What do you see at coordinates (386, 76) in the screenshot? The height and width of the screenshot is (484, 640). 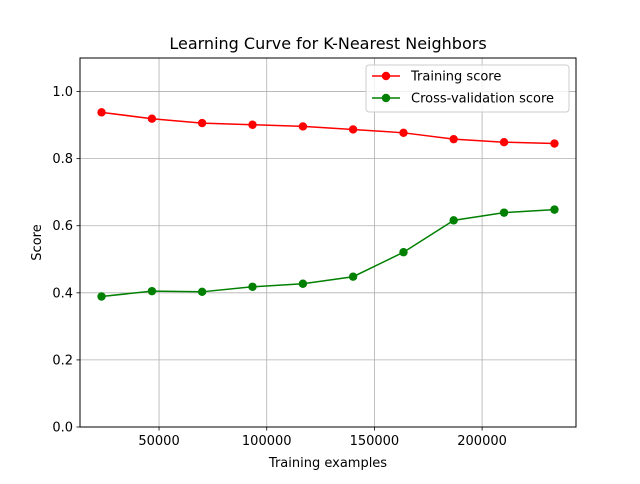 I see `legend-marker-training` at bounding box center [386, 76].